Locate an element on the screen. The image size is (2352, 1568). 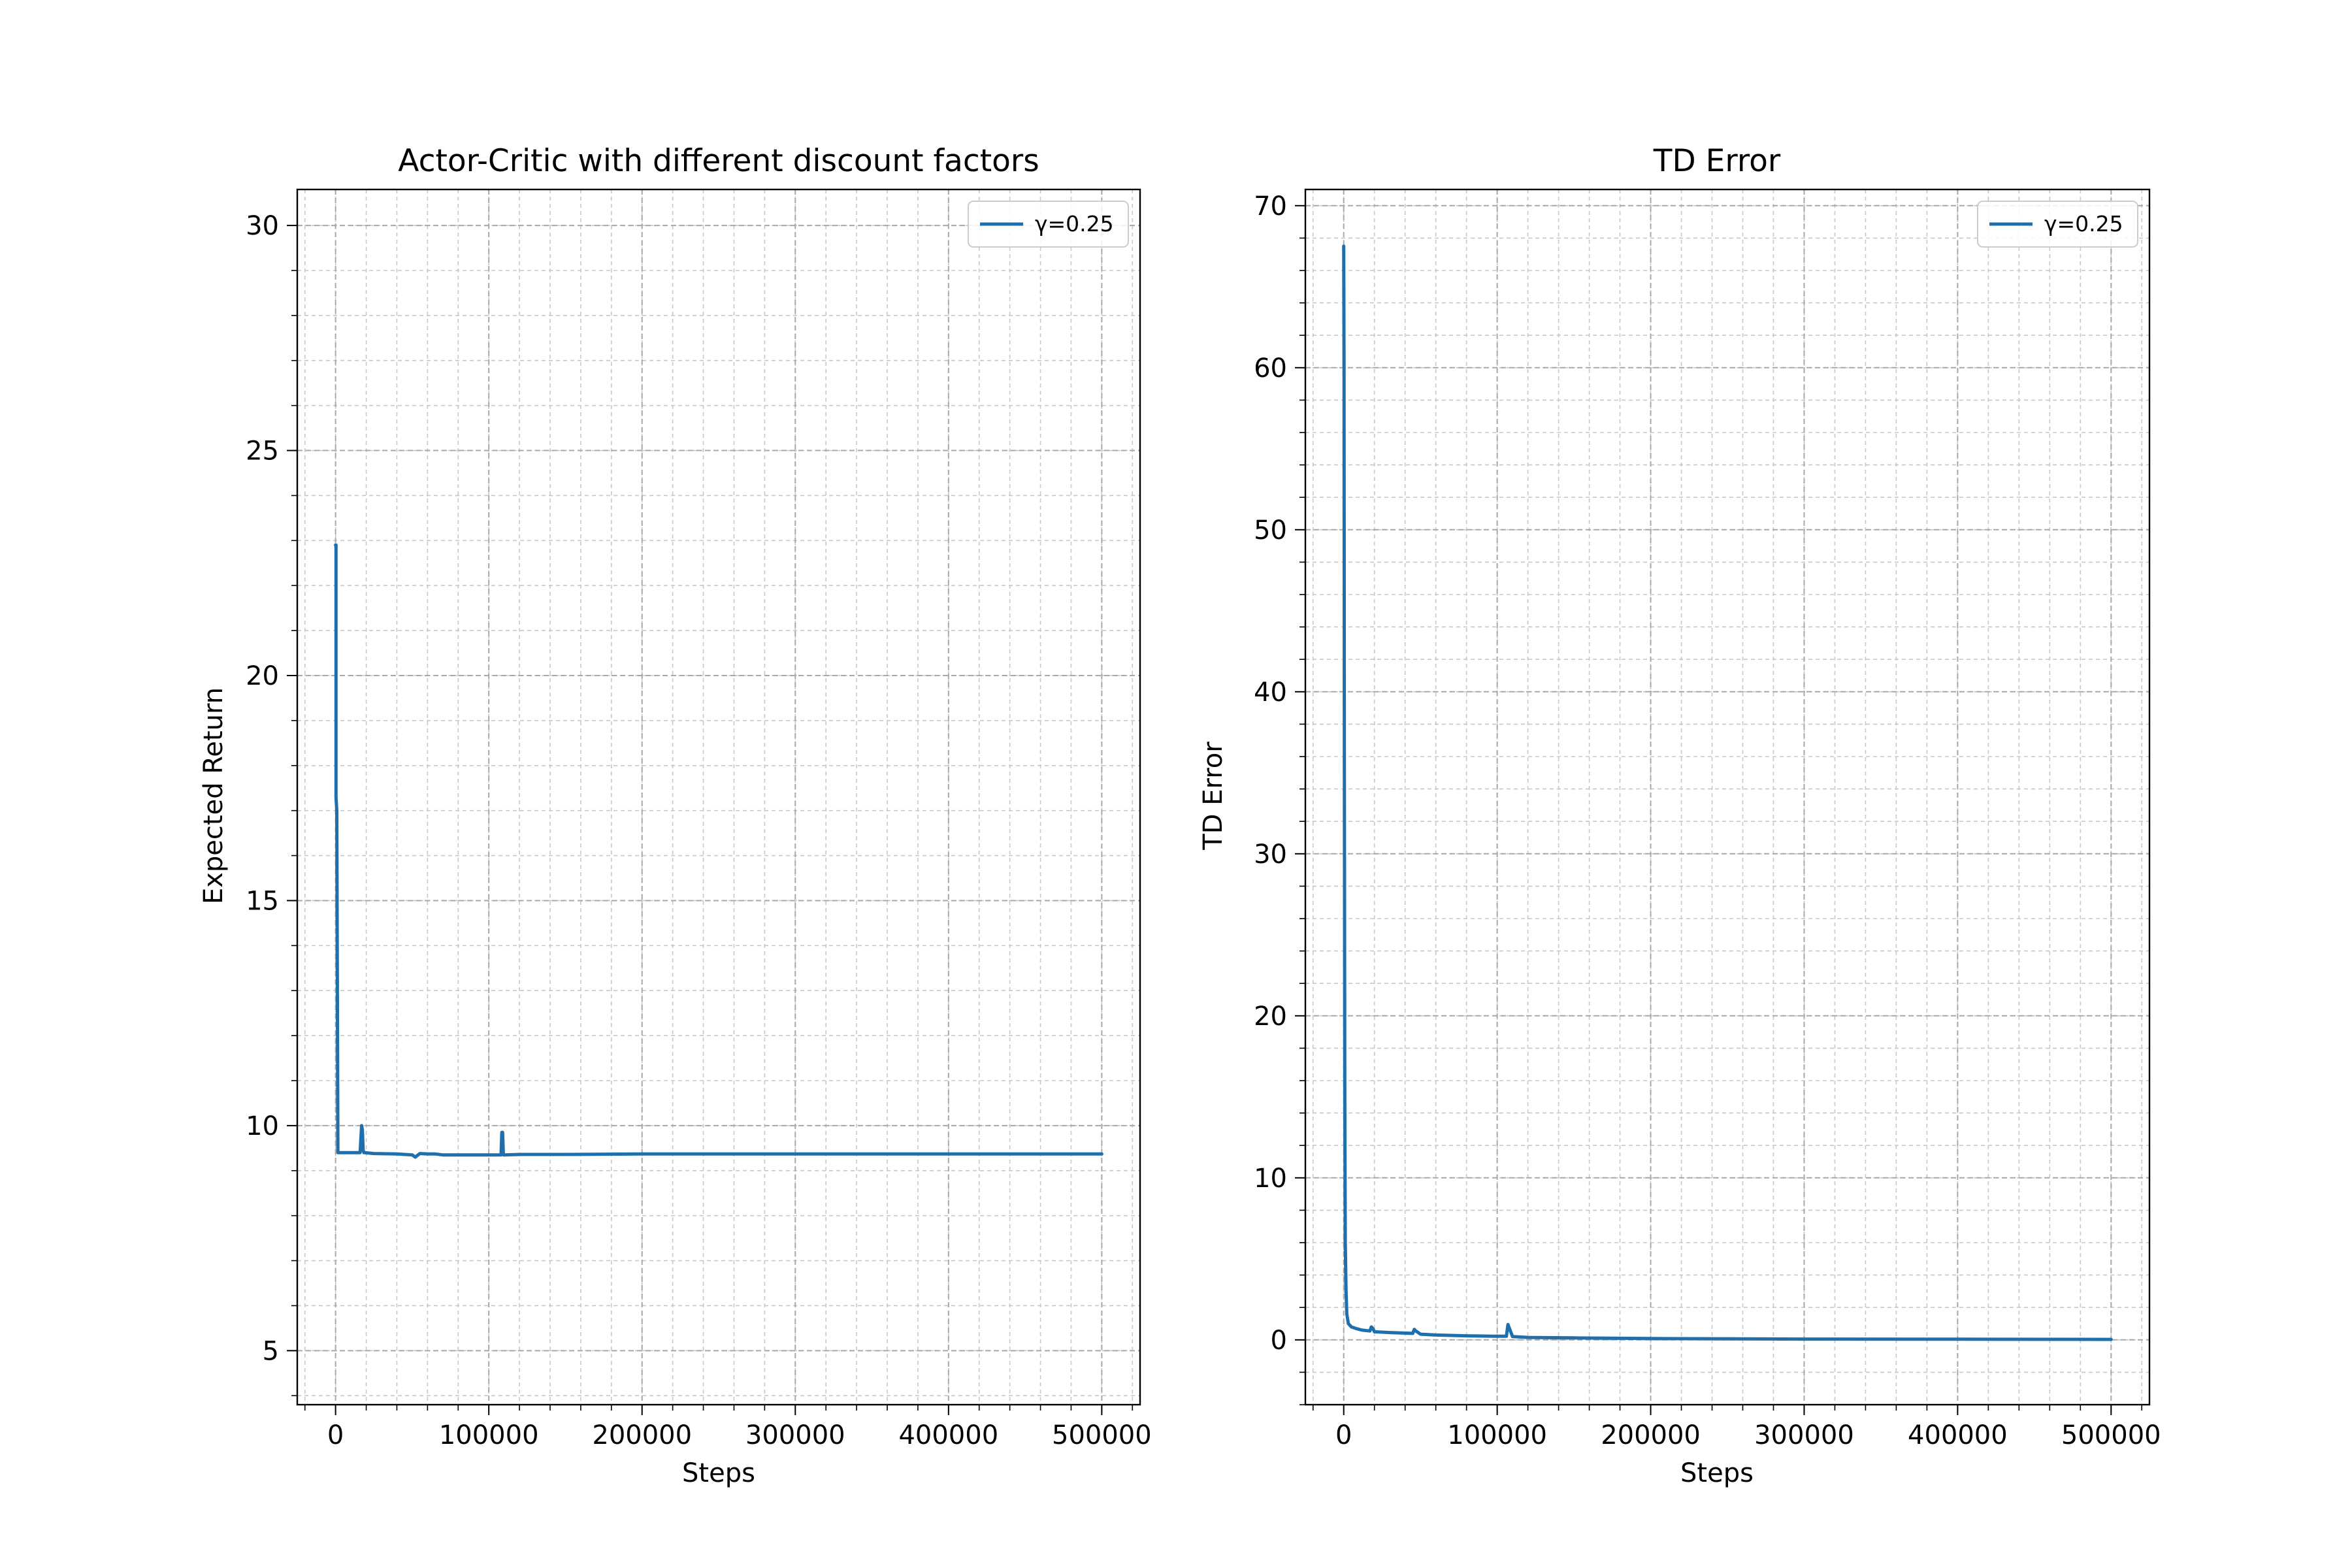
y-tick-label: 5 is located at coordinates (271, 1351).